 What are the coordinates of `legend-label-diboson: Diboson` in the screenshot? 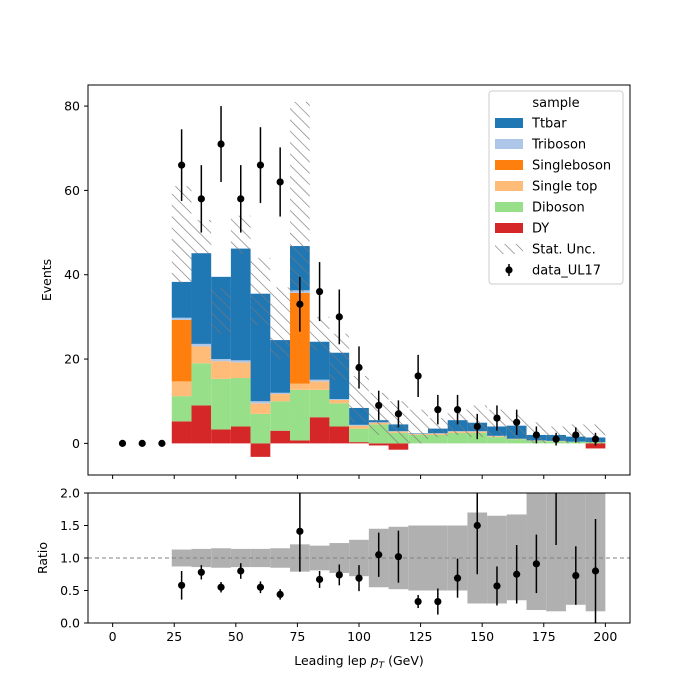 It's located at (558, 208).